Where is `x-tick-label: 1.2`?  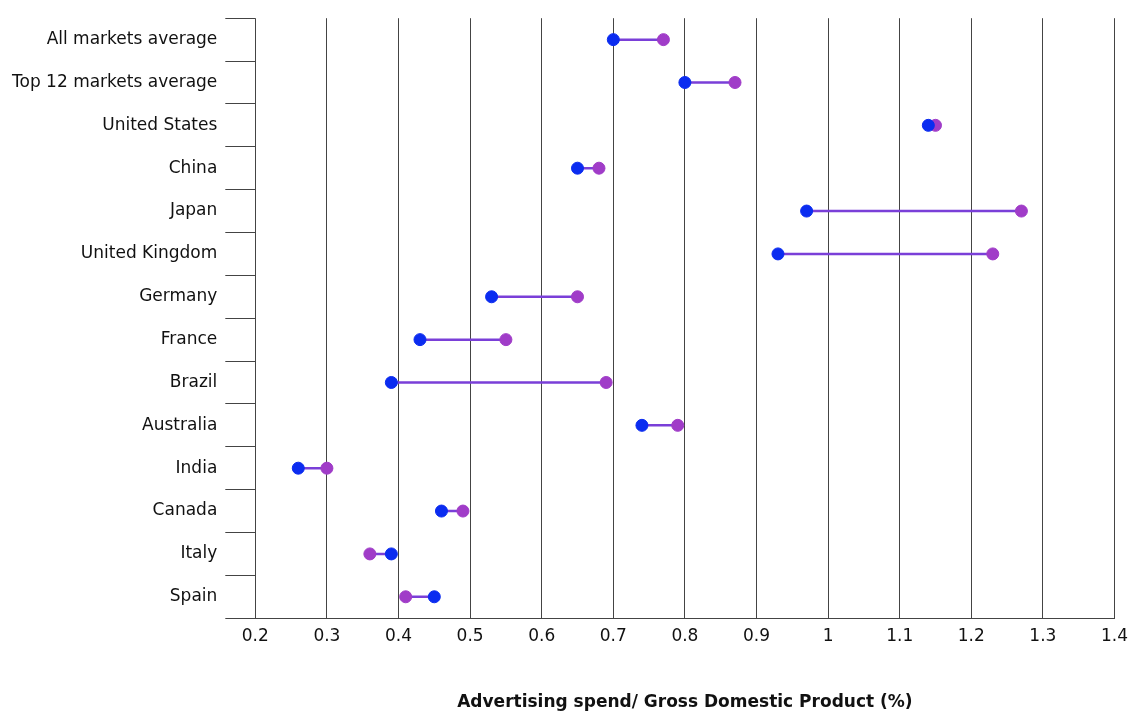 x-tick-label: 1.2 is located at coordinates (971, 634).